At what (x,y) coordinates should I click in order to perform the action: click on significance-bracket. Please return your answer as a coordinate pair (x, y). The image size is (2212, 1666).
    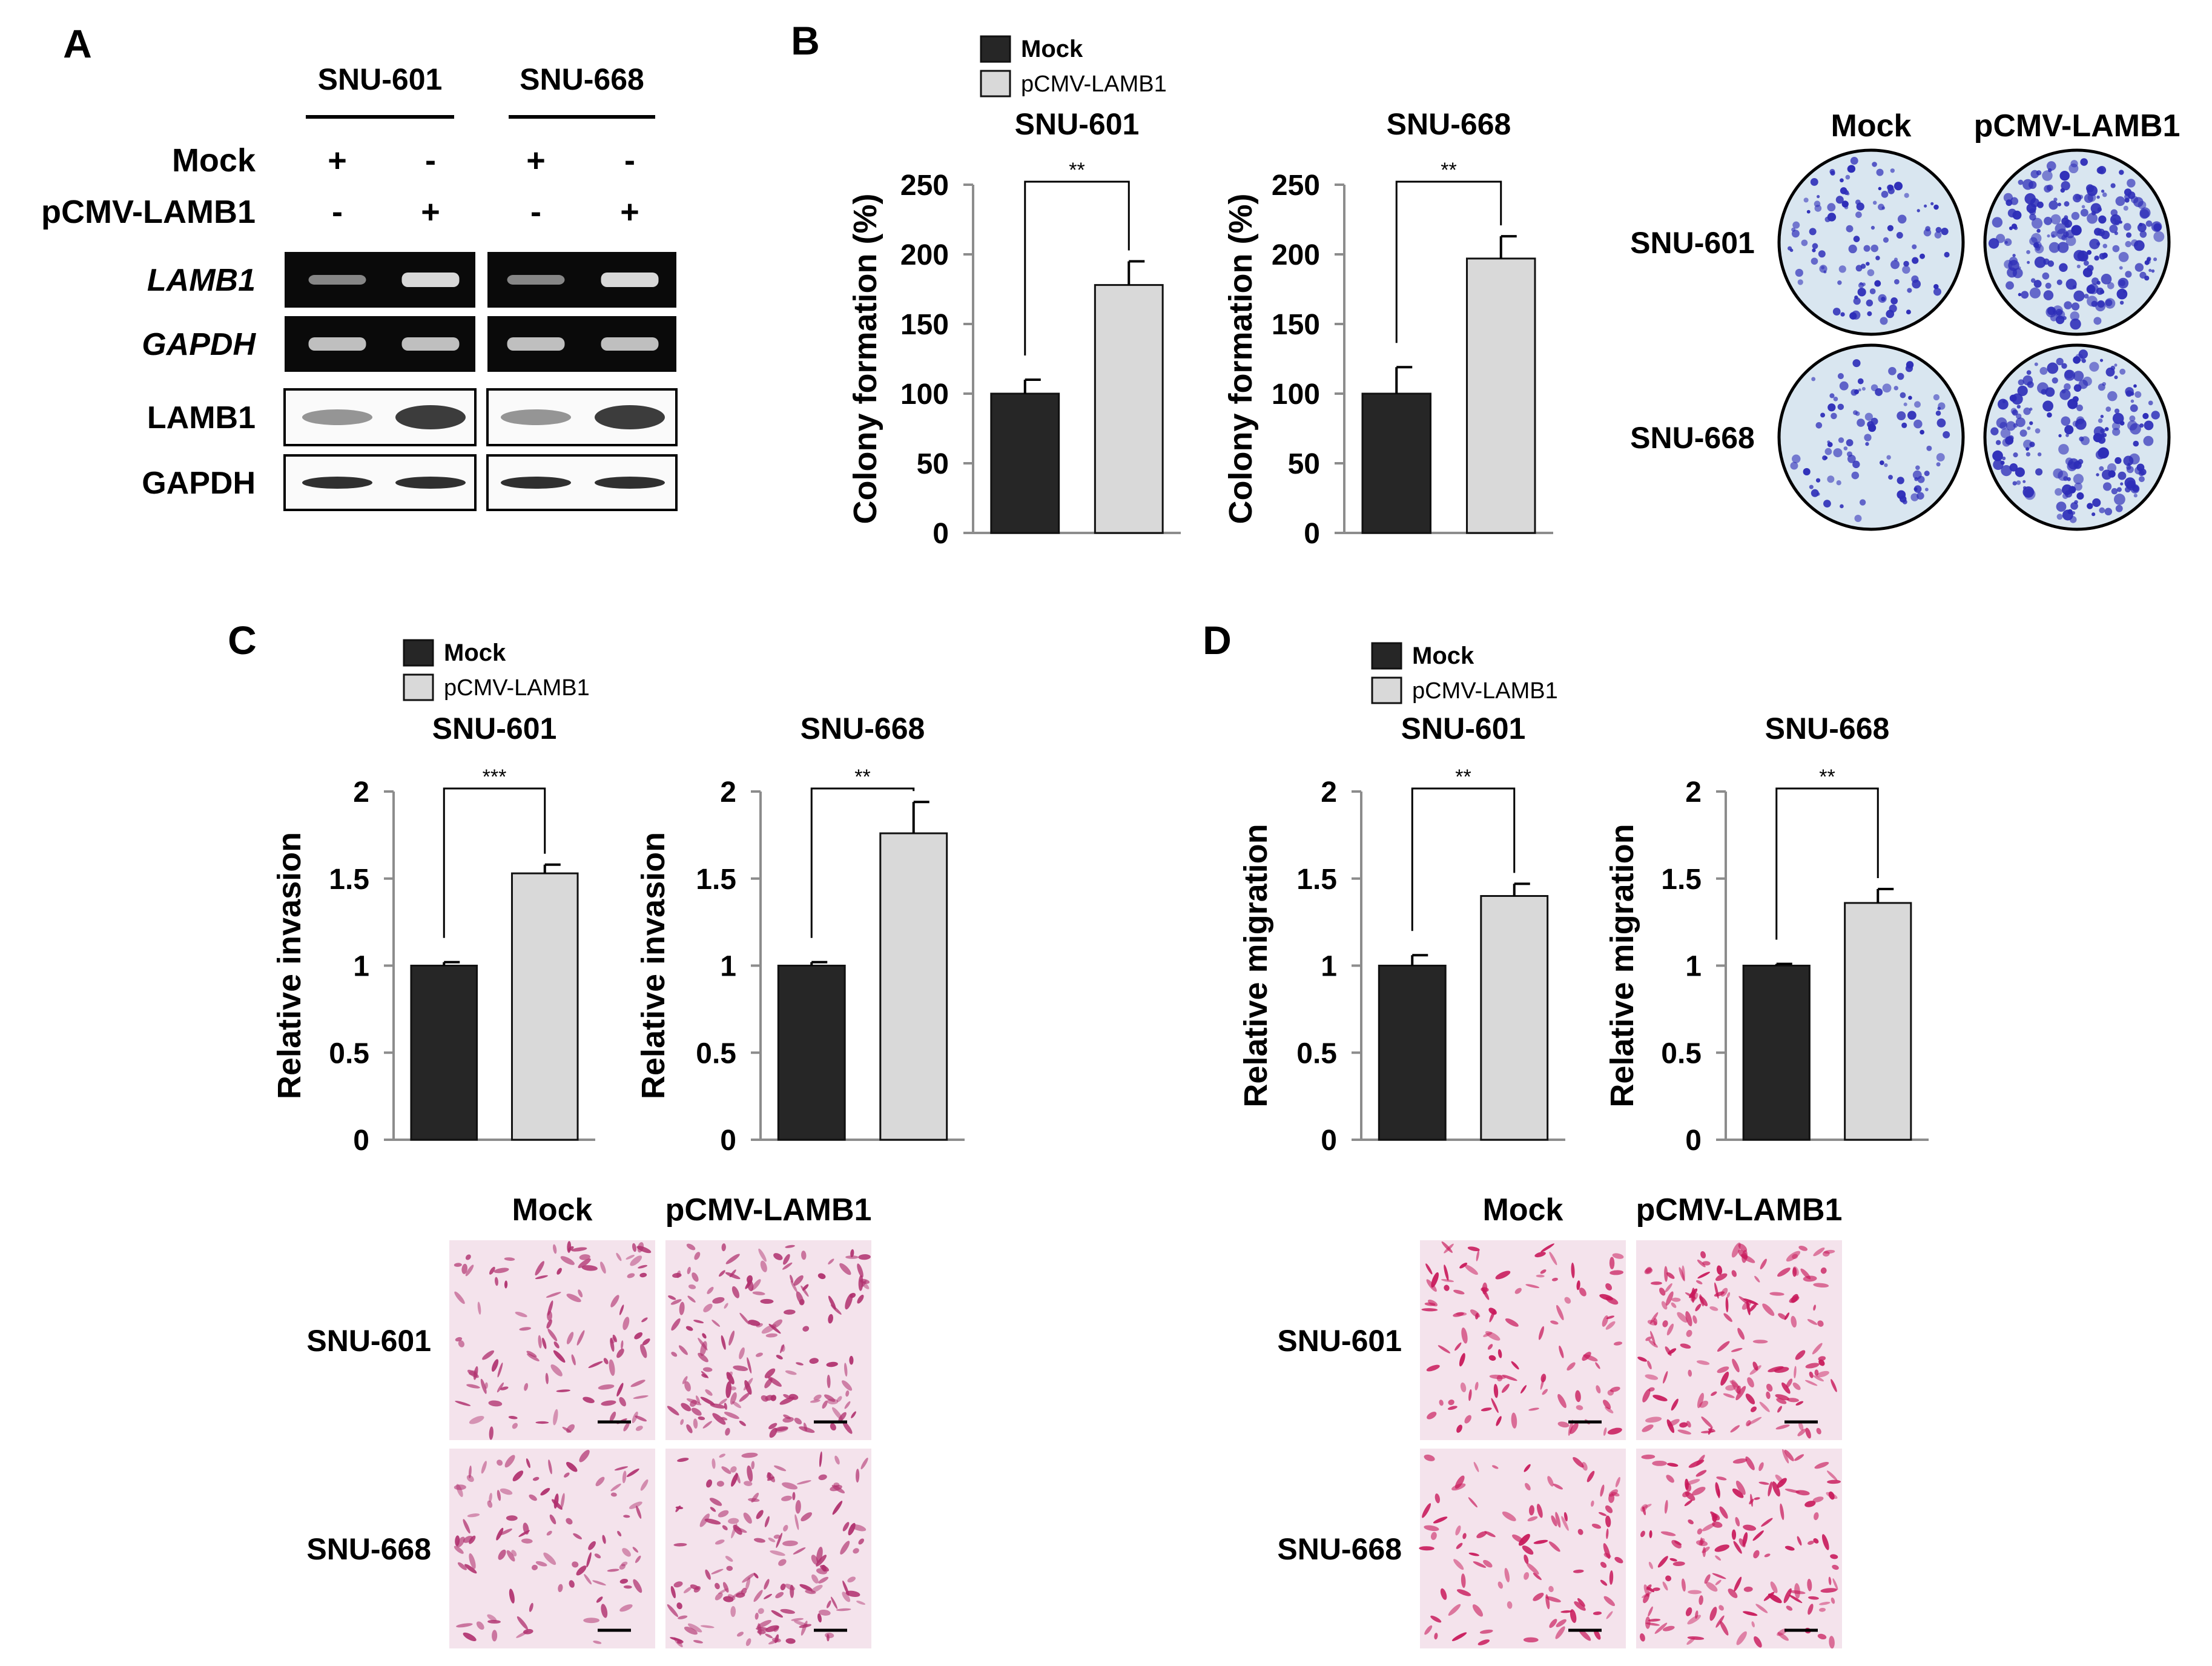
    Looking at the image, I should click on (1463, 859).